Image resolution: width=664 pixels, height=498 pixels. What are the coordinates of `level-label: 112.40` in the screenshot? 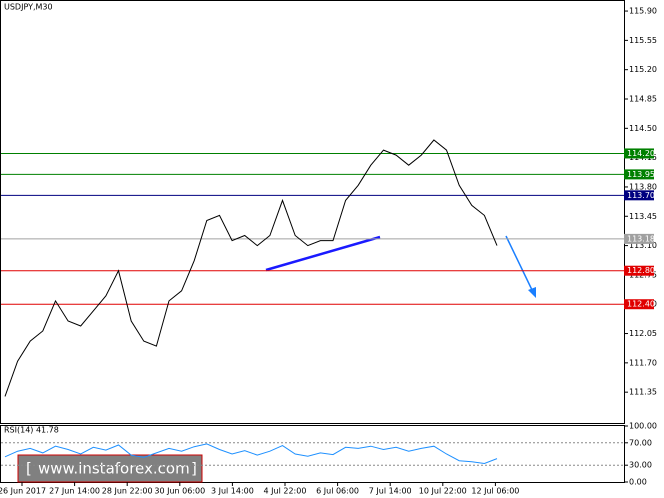 It's located at (641, 304).